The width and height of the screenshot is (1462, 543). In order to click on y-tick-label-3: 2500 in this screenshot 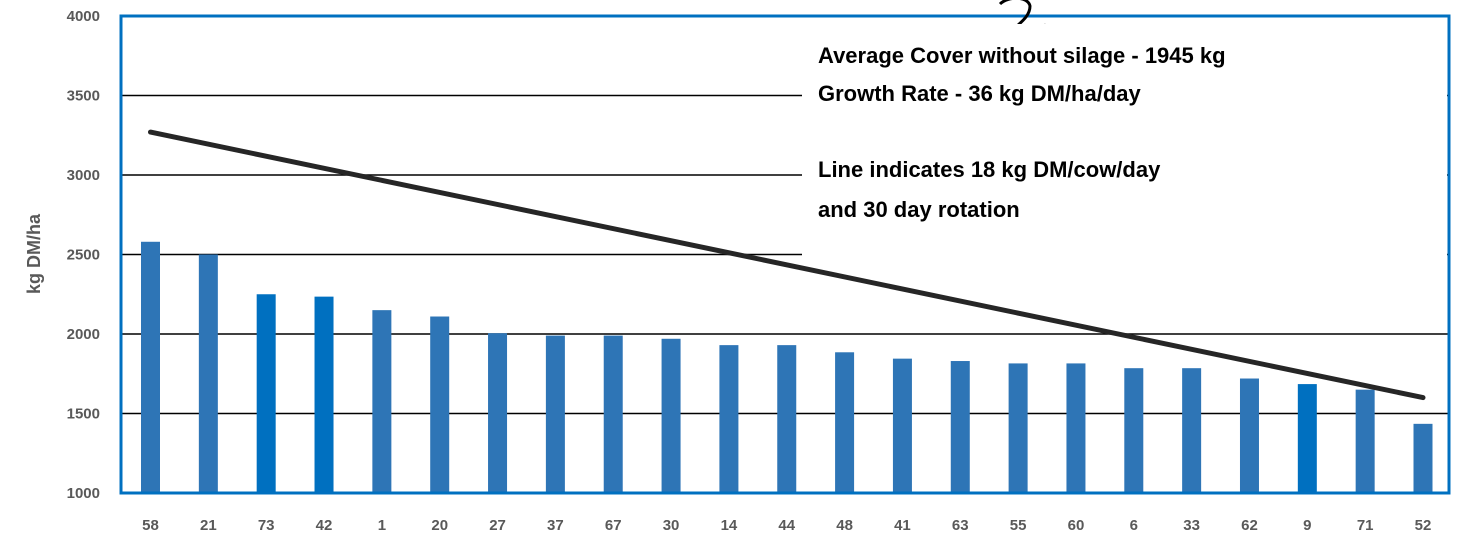, I will do `click(83, 255)`.